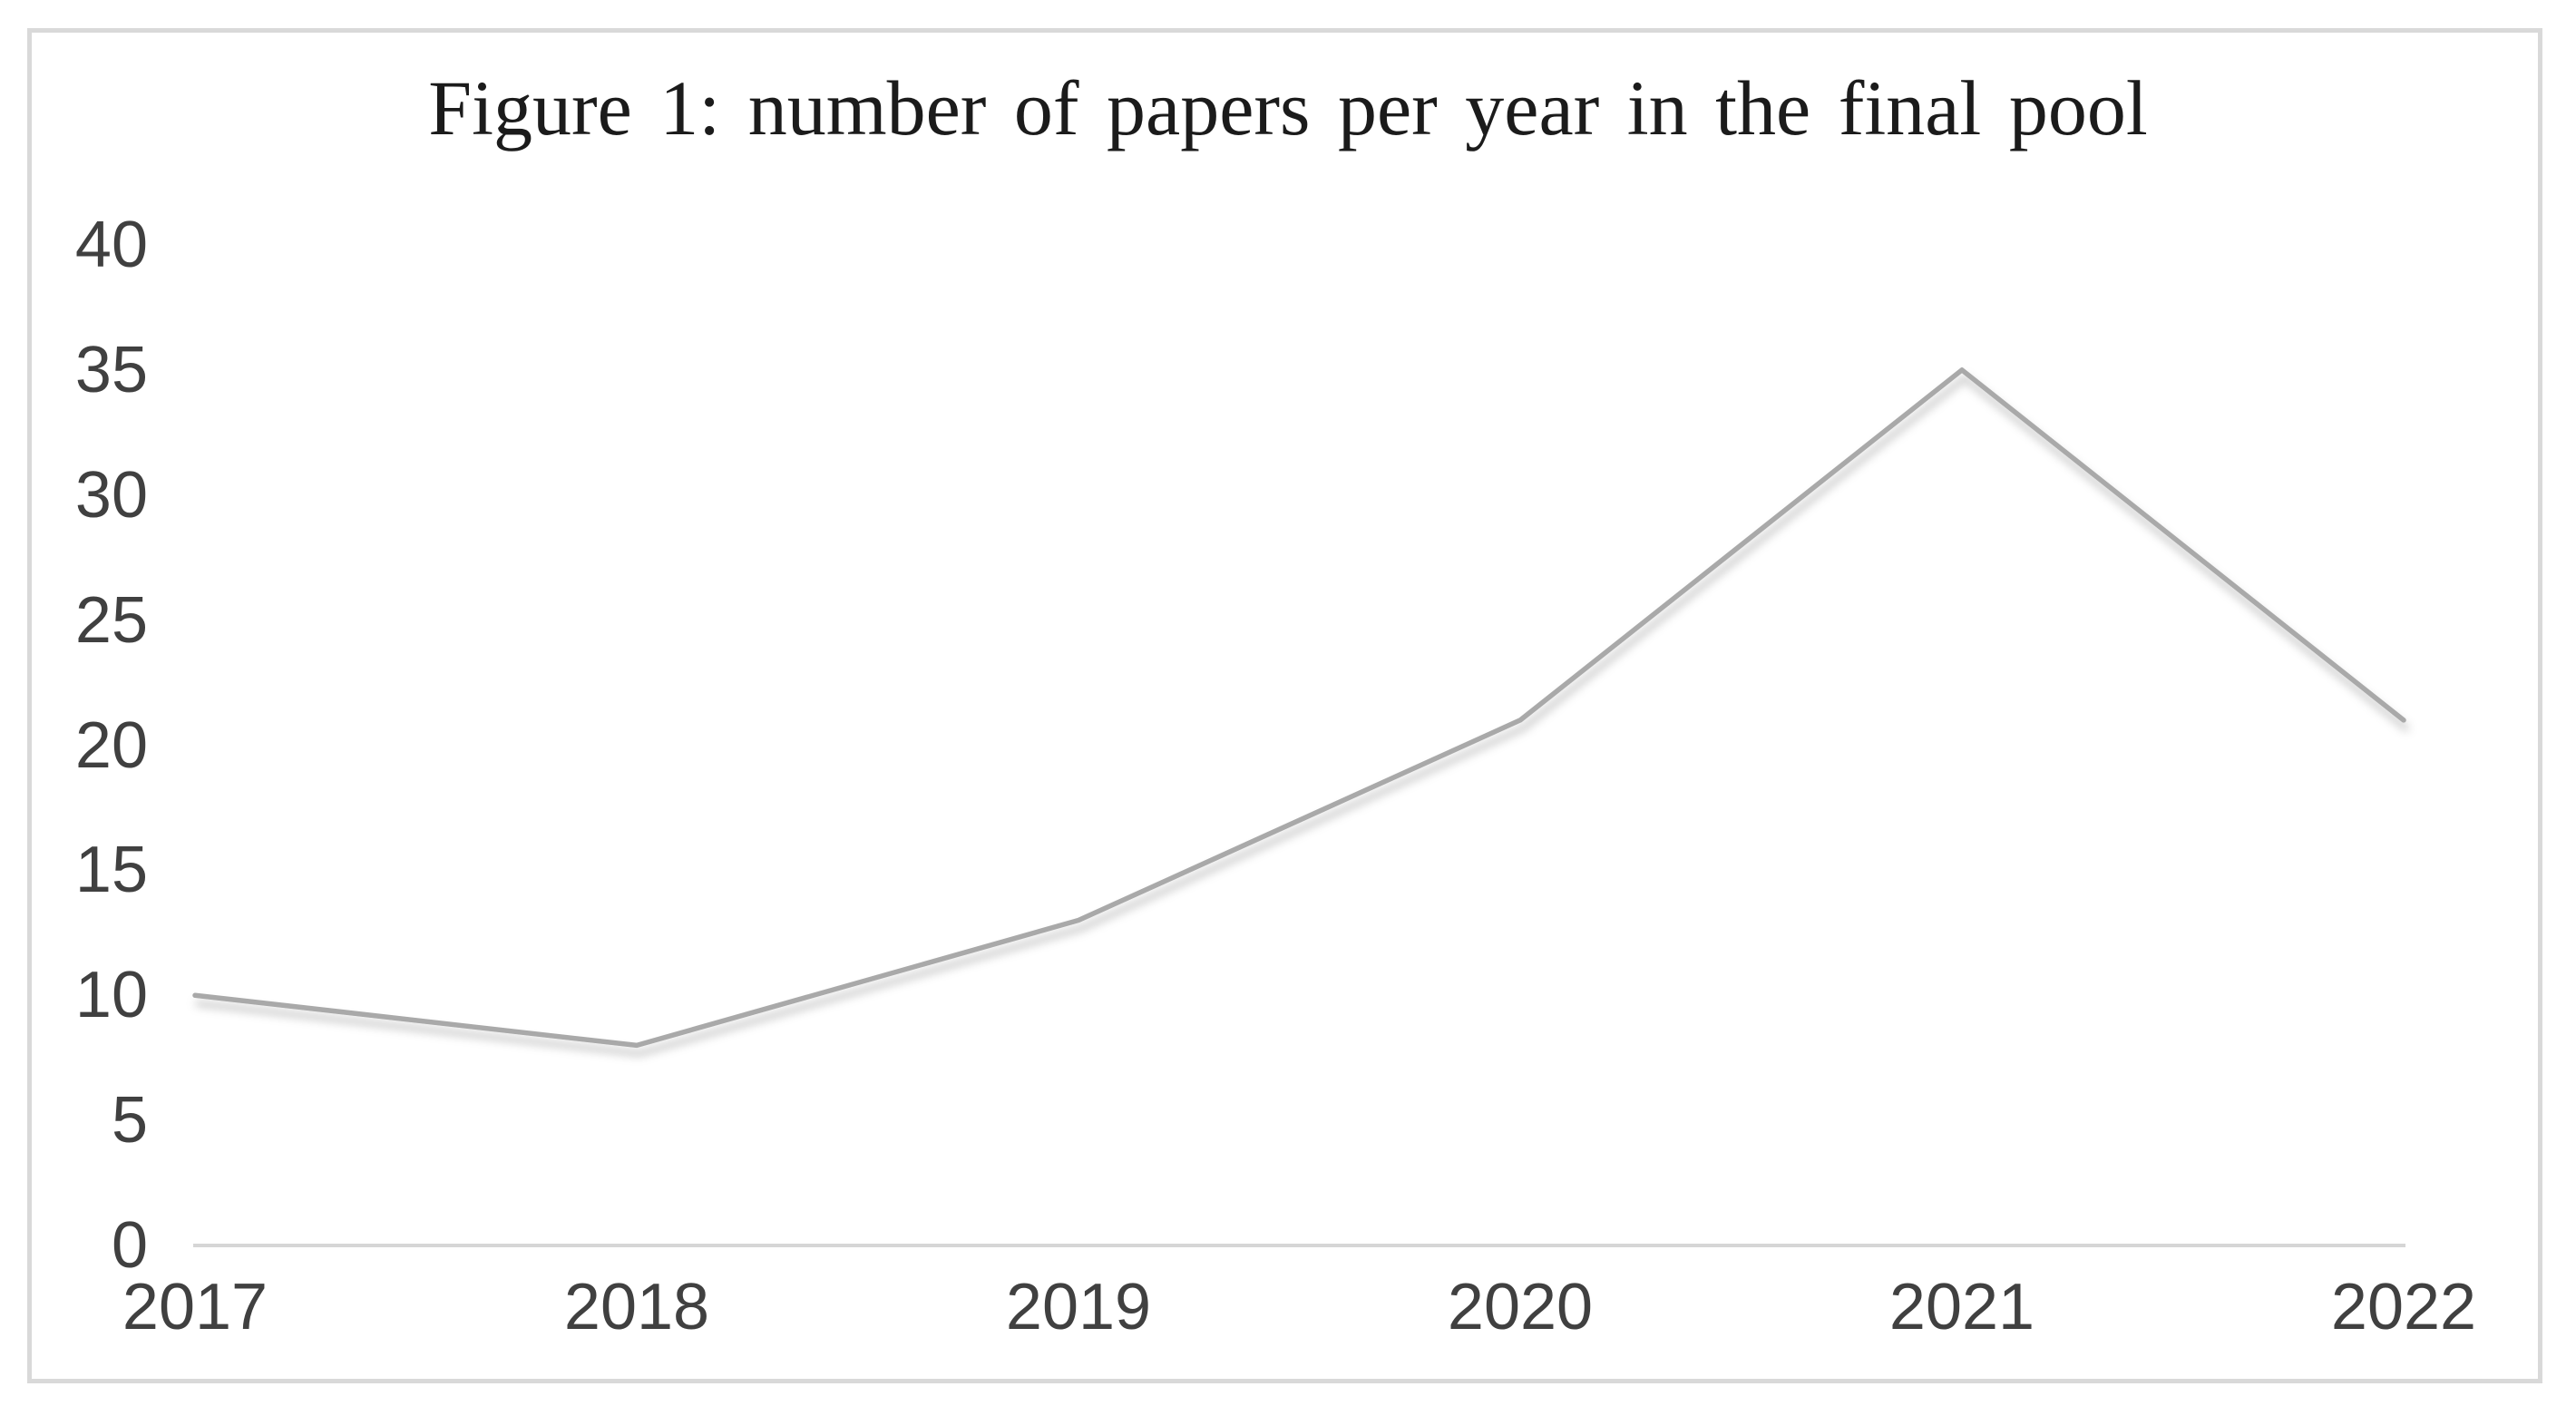 This screenshot has width=2576, height=1416. What do you see at coordinates (1299, 1245) in the screenshot?
I see `x-axis-line` at bounding box center [1299, 1245].